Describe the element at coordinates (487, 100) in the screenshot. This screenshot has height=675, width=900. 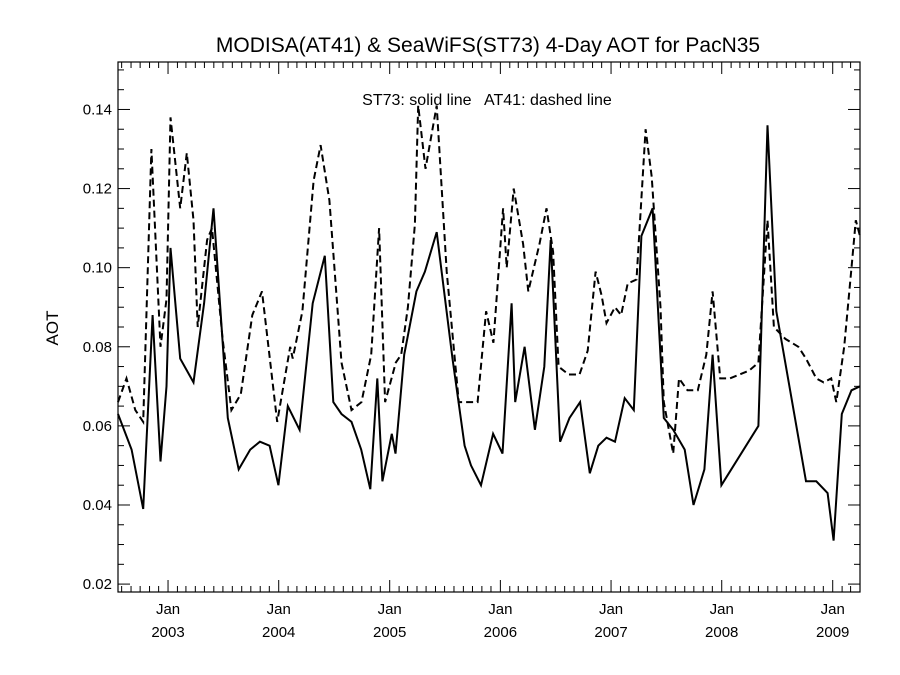
I see `series-annotation: ST73: solid line AT41: dashed line` at that location.